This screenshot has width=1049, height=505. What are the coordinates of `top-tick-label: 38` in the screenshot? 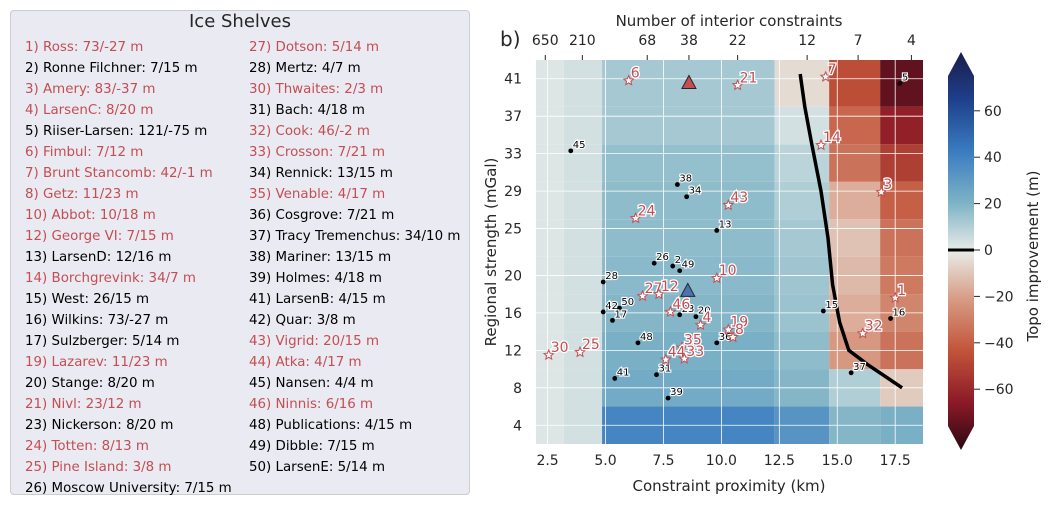 It's located at (689, 41).